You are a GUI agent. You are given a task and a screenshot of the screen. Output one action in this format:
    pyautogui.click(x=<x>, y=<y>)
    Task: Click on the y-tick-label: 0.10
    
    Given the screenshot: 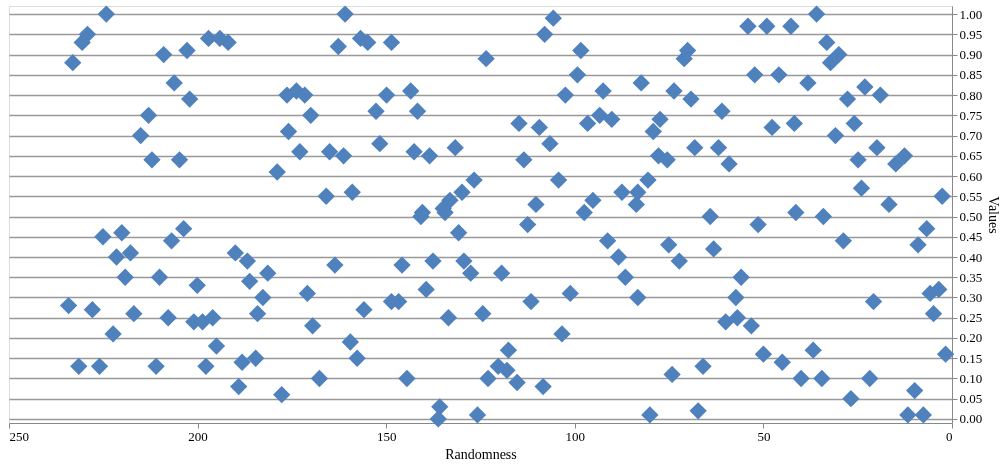 What is the action you would take?
    pyautogui.click(x=971, y=378)
    